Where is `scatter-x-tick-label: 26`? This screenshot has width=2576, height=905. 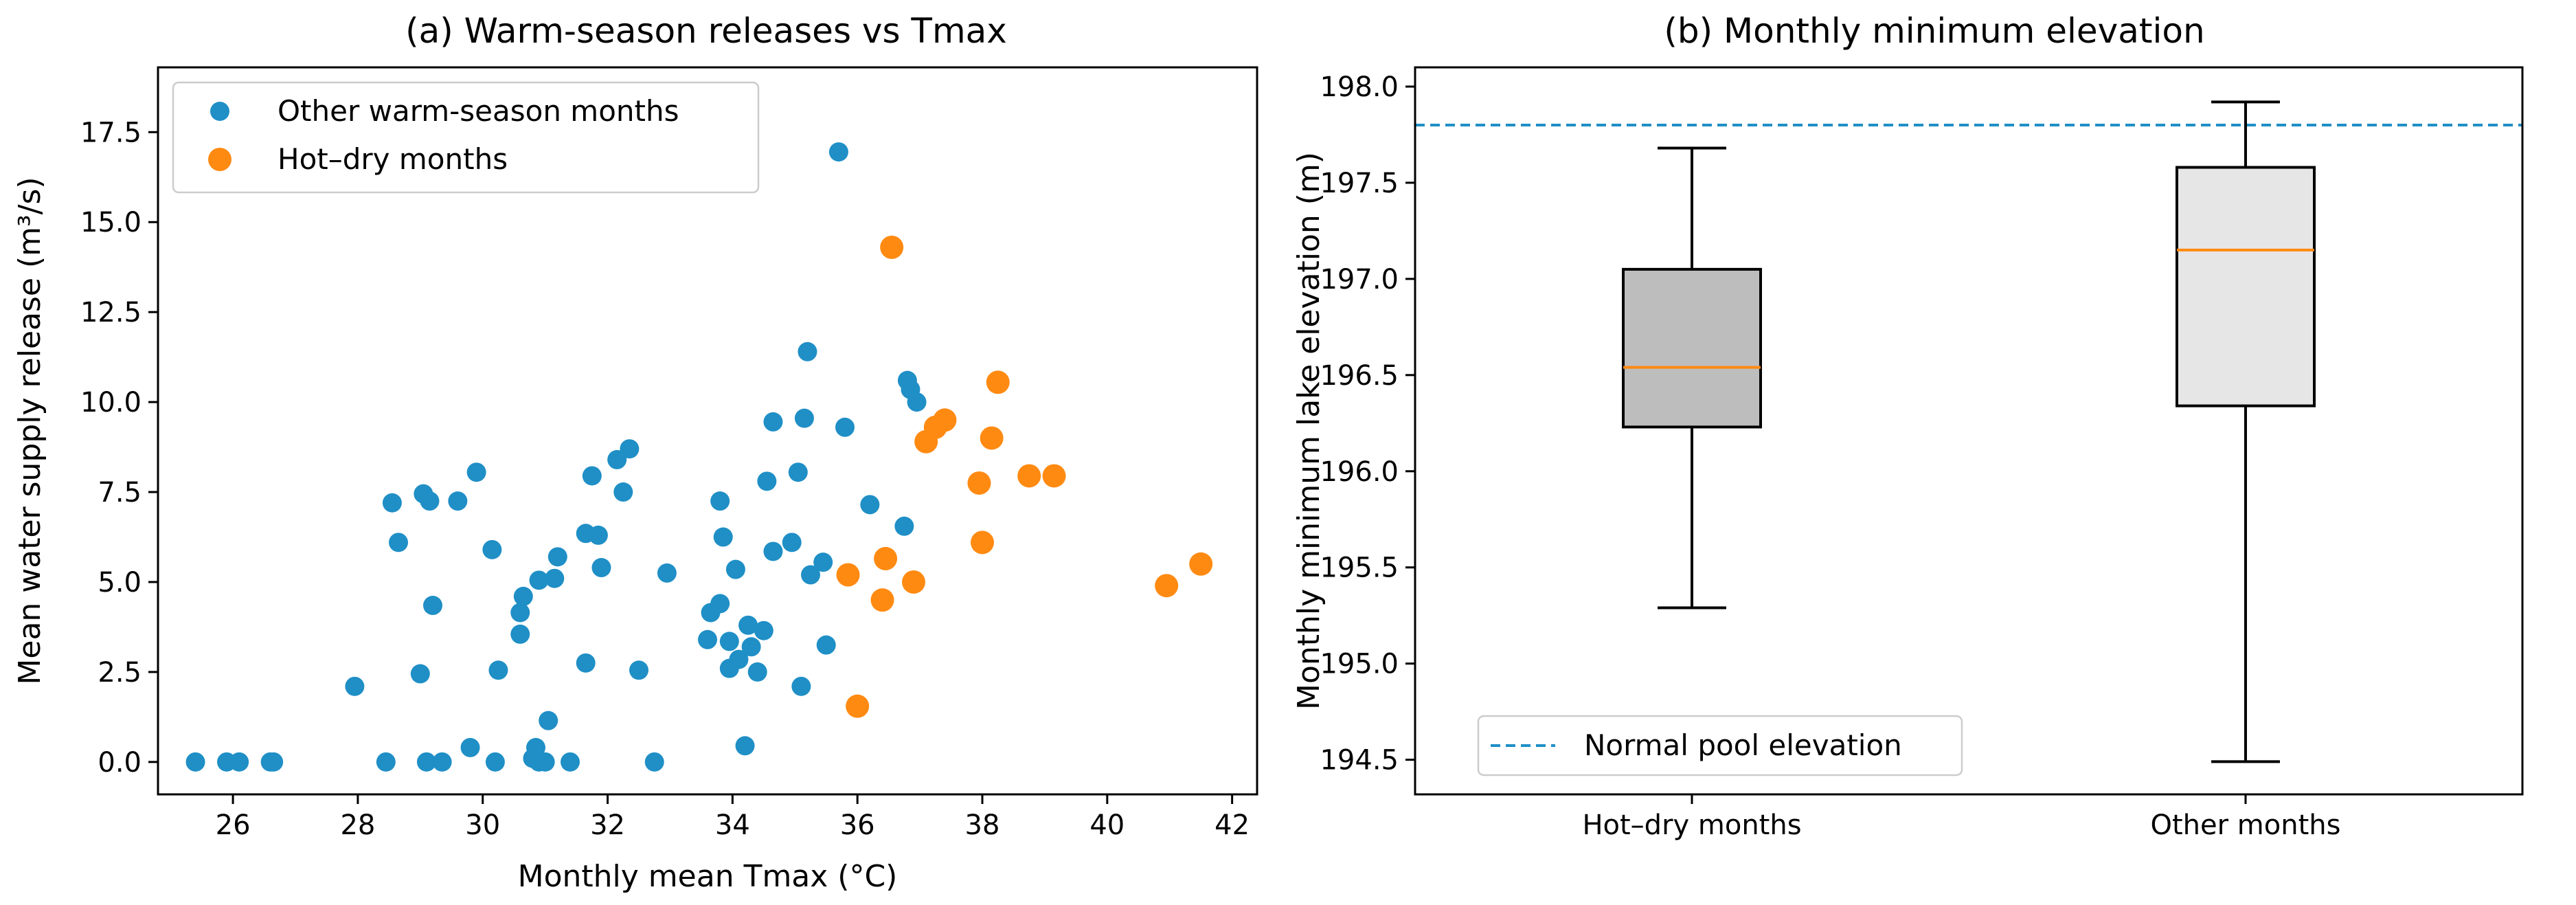 scatter-x-tick-label: 26 is located at coordinates (233, 825).